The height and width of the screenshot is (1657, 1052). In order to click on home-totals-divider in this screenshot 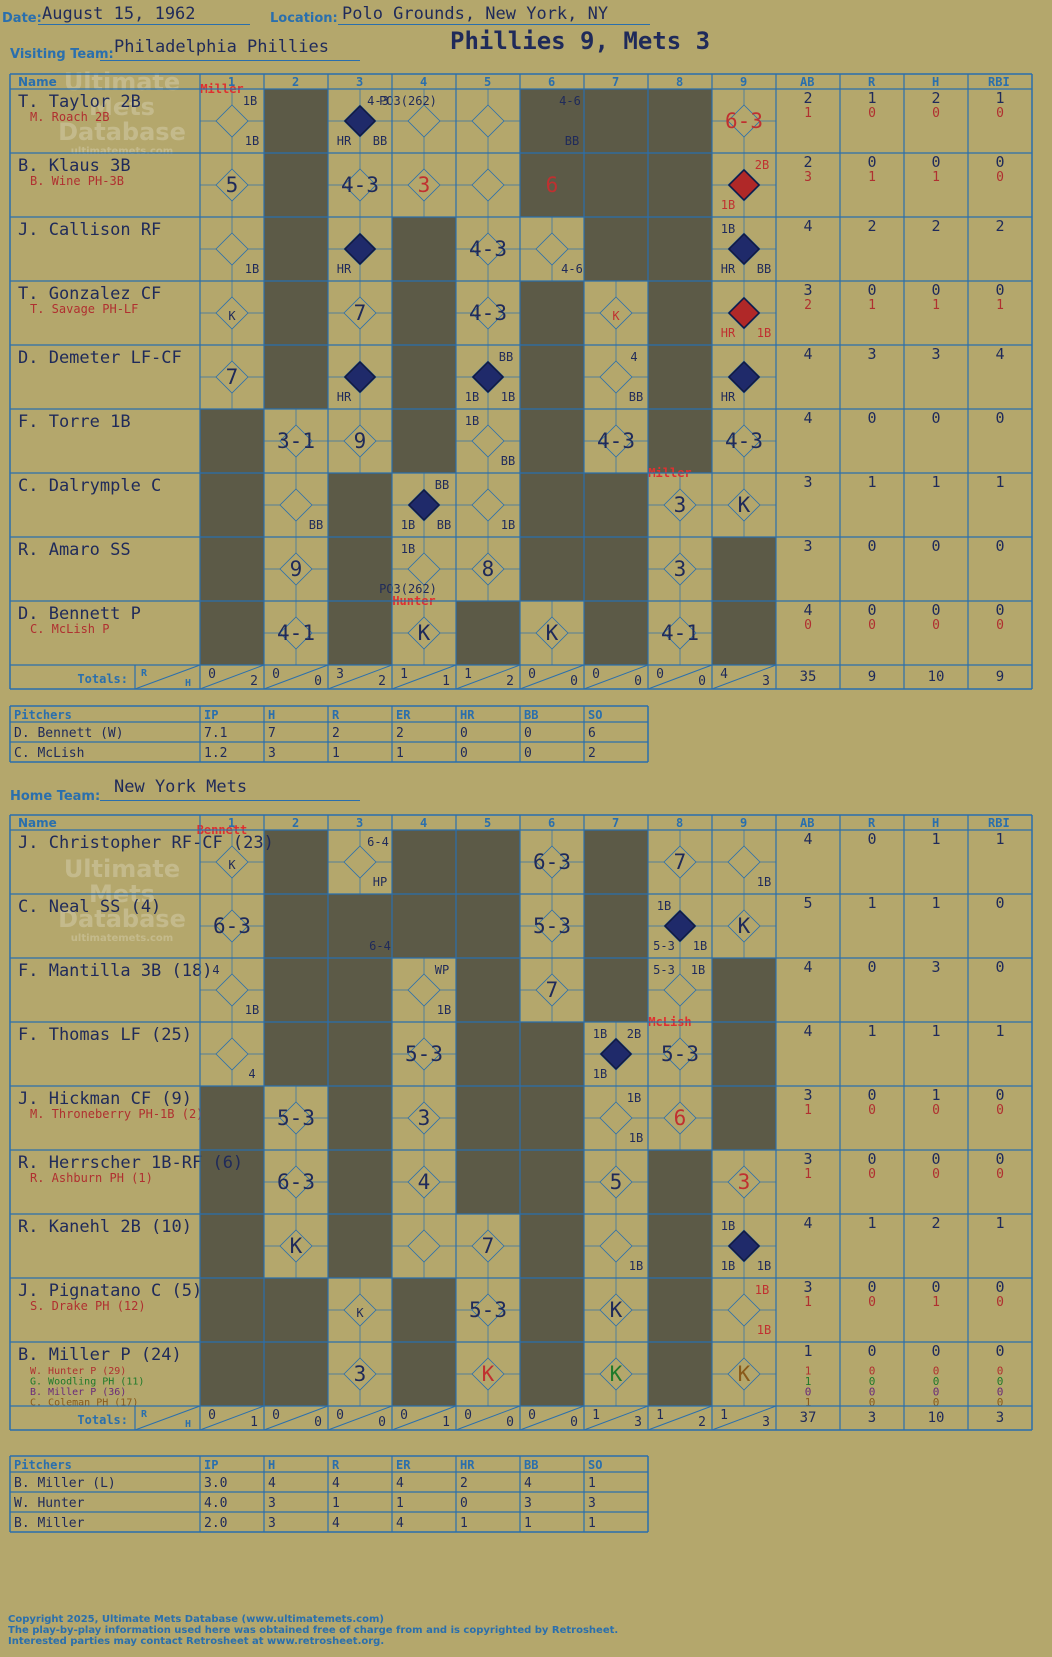, I will do `click(296, 1418)`.